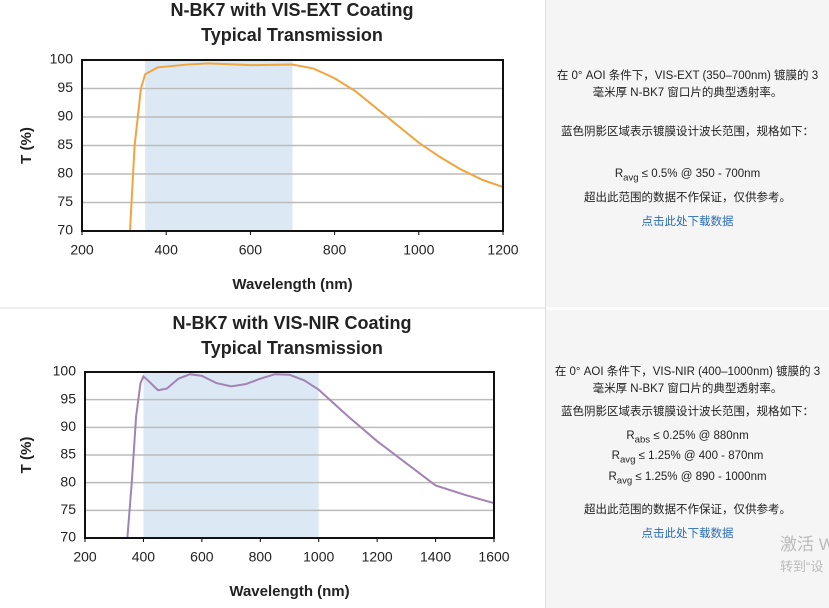 Image resolution: width=829 pixels, height=608 pixels. Describe the element at coordinates (802, 566) in the screenshot. I see `watermark: 转到“设` at that location.